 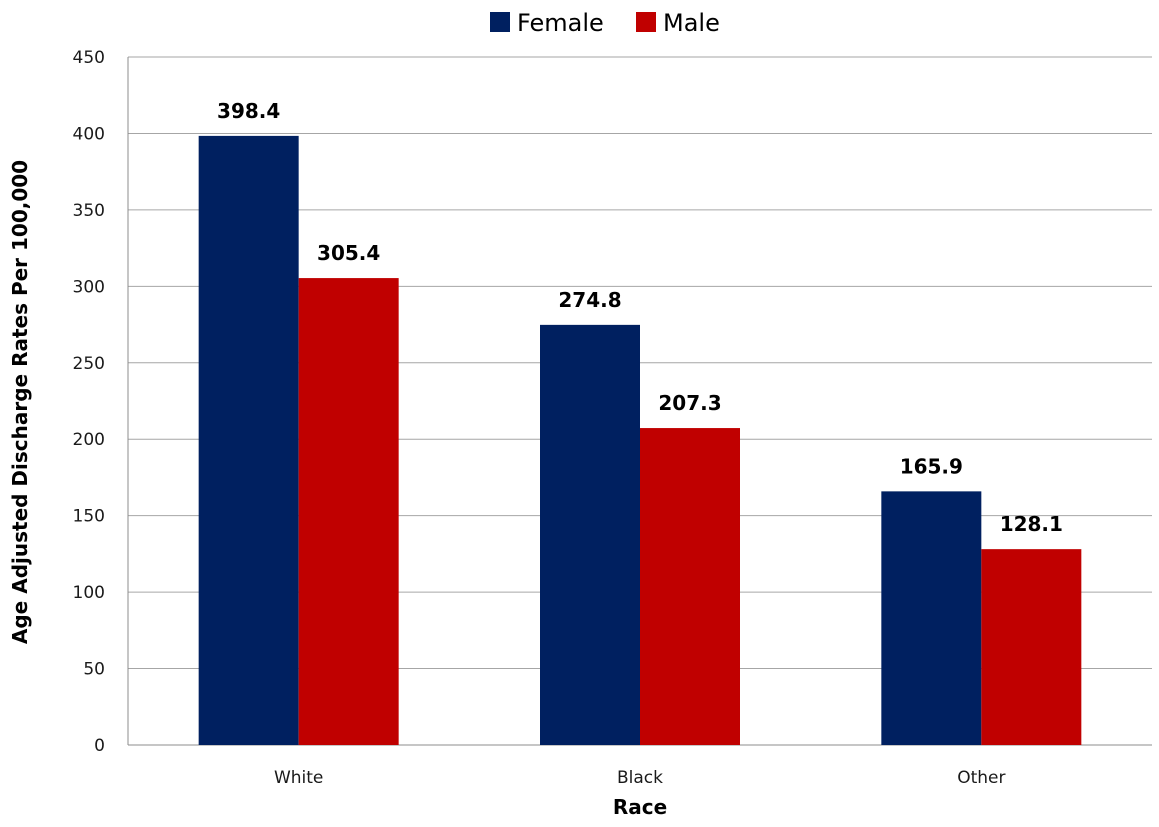 I want to click on bar-female-white, so click(x=248, y=440).